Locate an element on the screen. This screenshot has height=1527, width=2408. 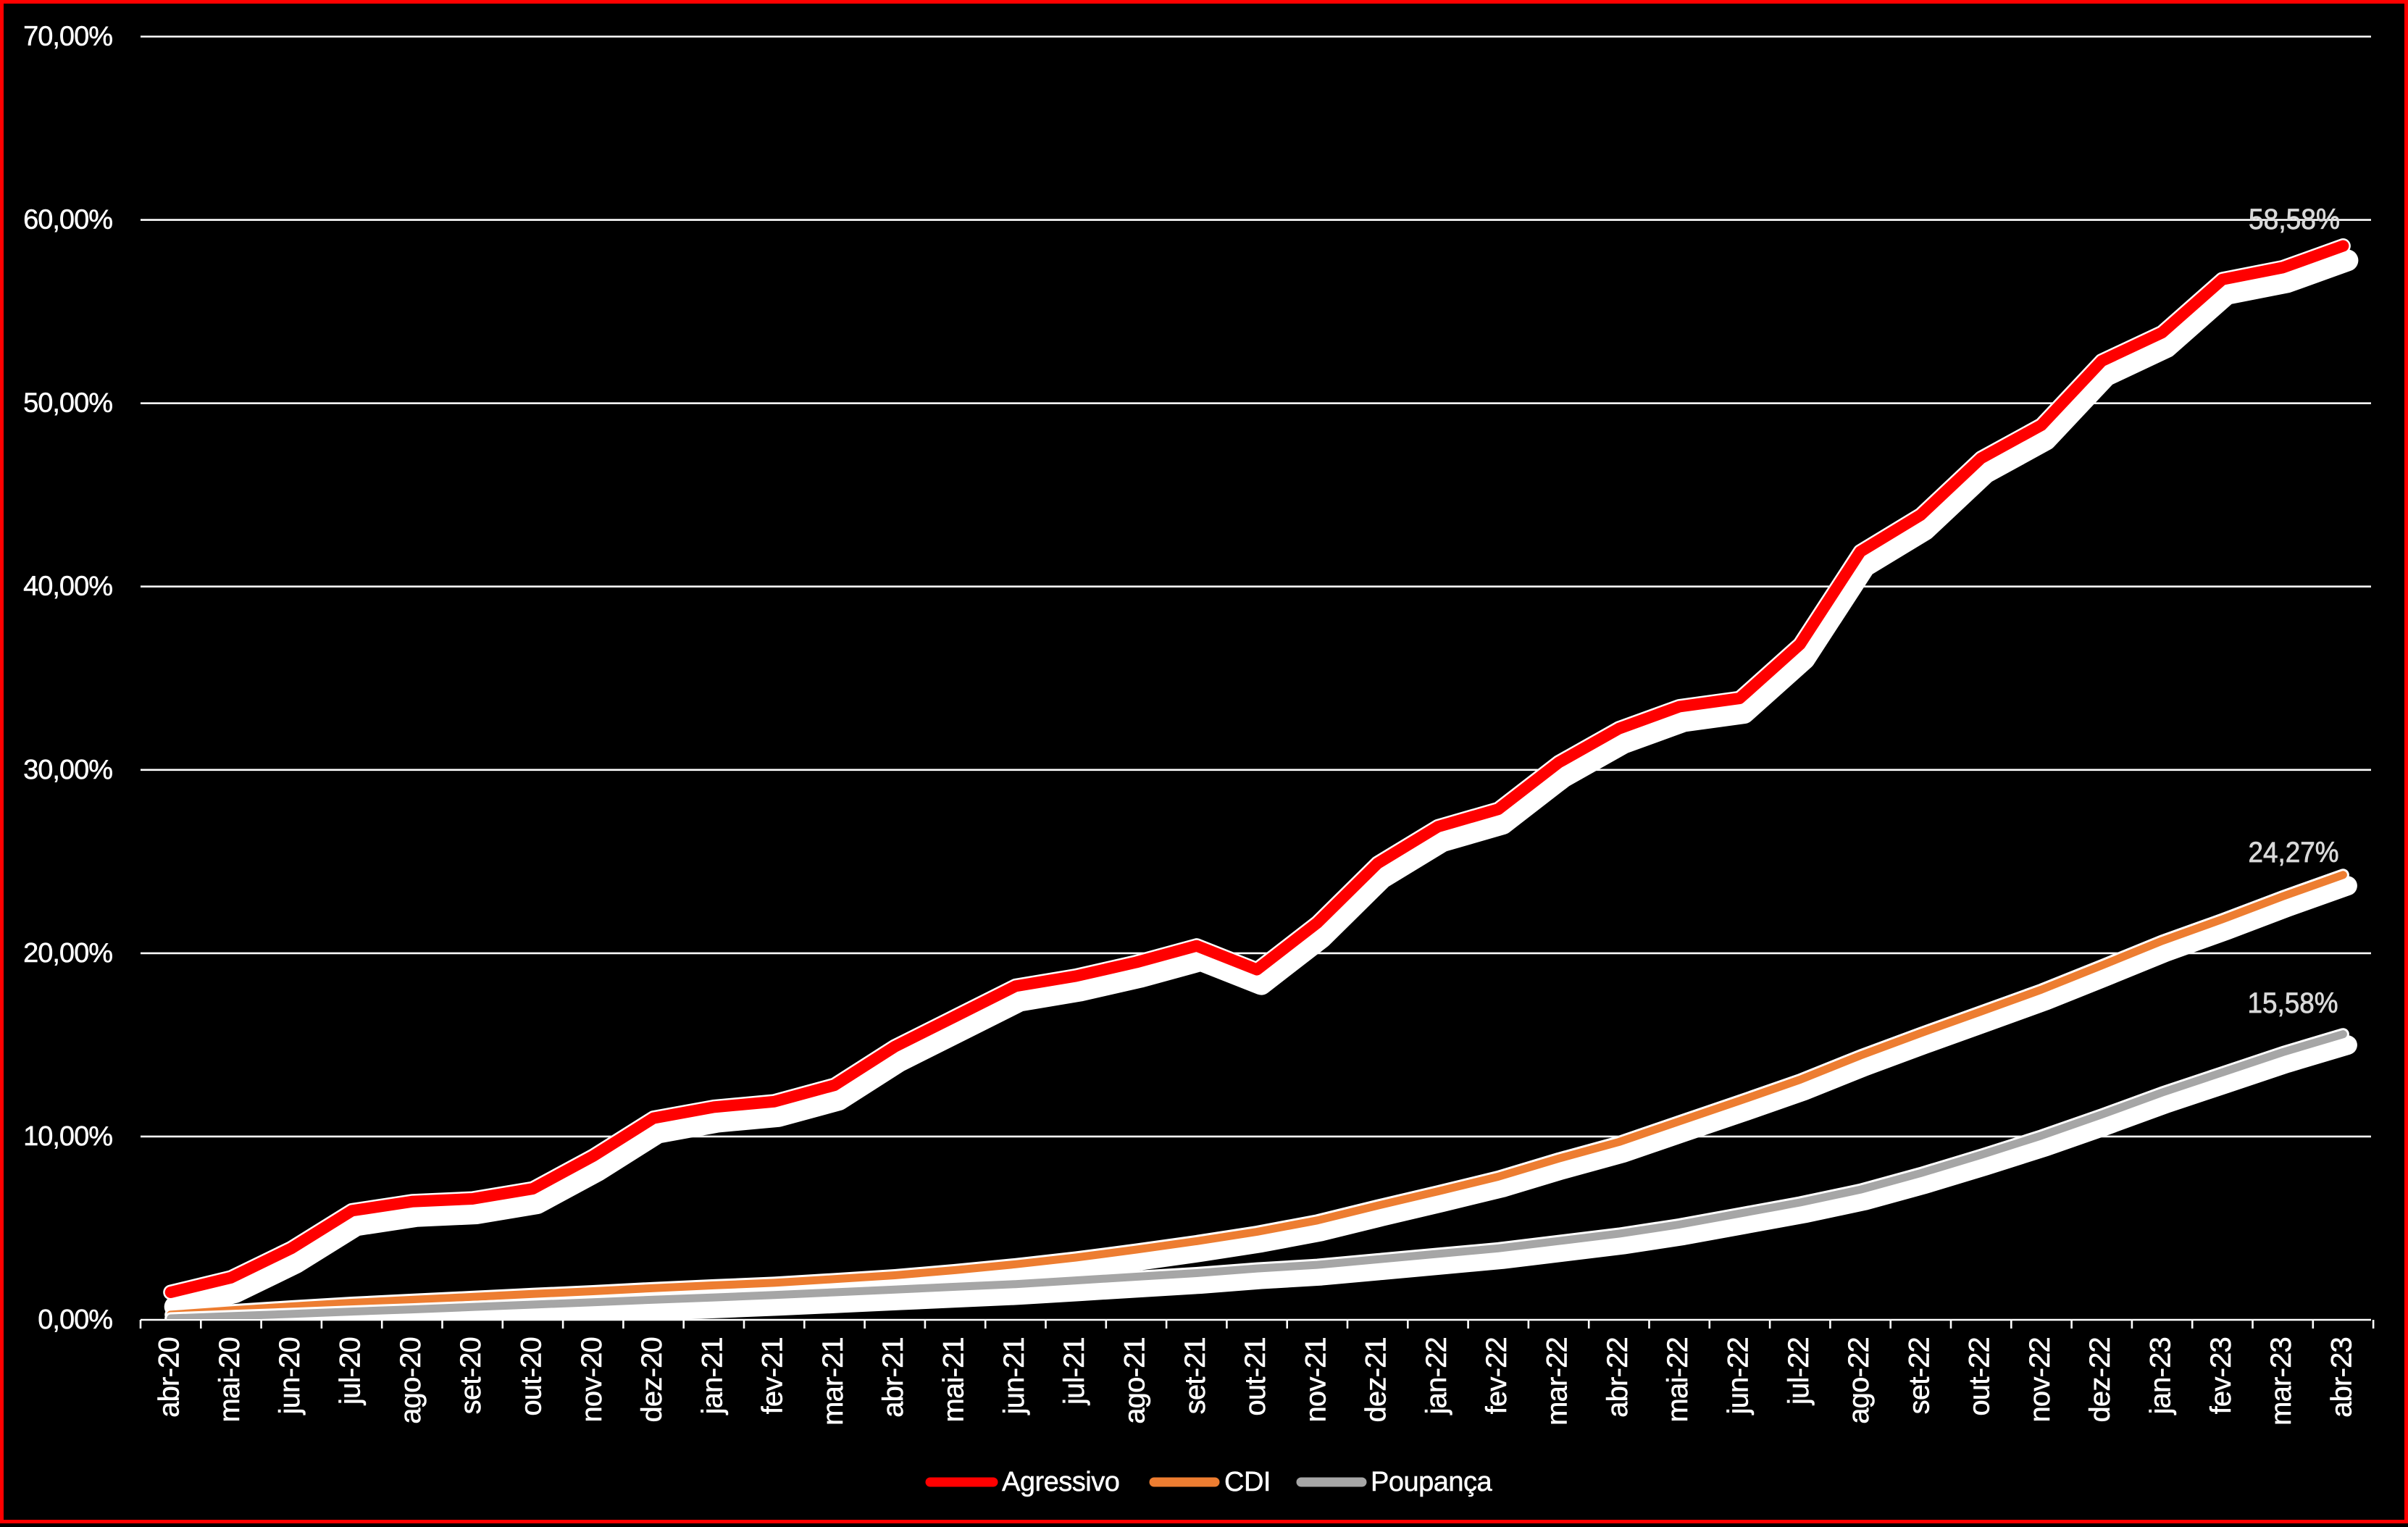
svg-text: jan-22 is located at coordinates (1437, 1376).